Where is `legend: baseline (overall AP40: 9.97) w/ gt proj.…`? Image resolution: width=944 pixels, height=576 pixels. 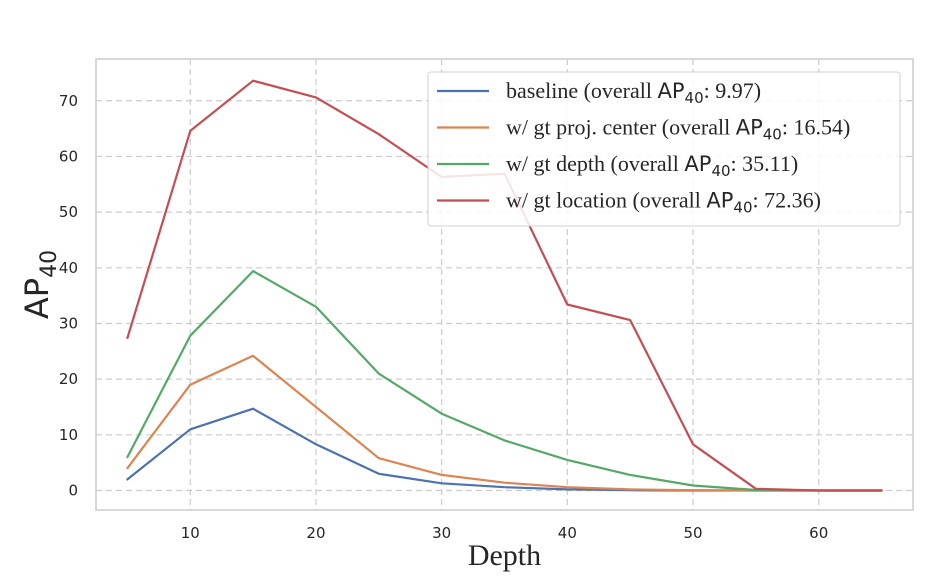 legend: baseline (overall AP40: 9.97) w/ gt proj.… is located at coordinates (664, 149).